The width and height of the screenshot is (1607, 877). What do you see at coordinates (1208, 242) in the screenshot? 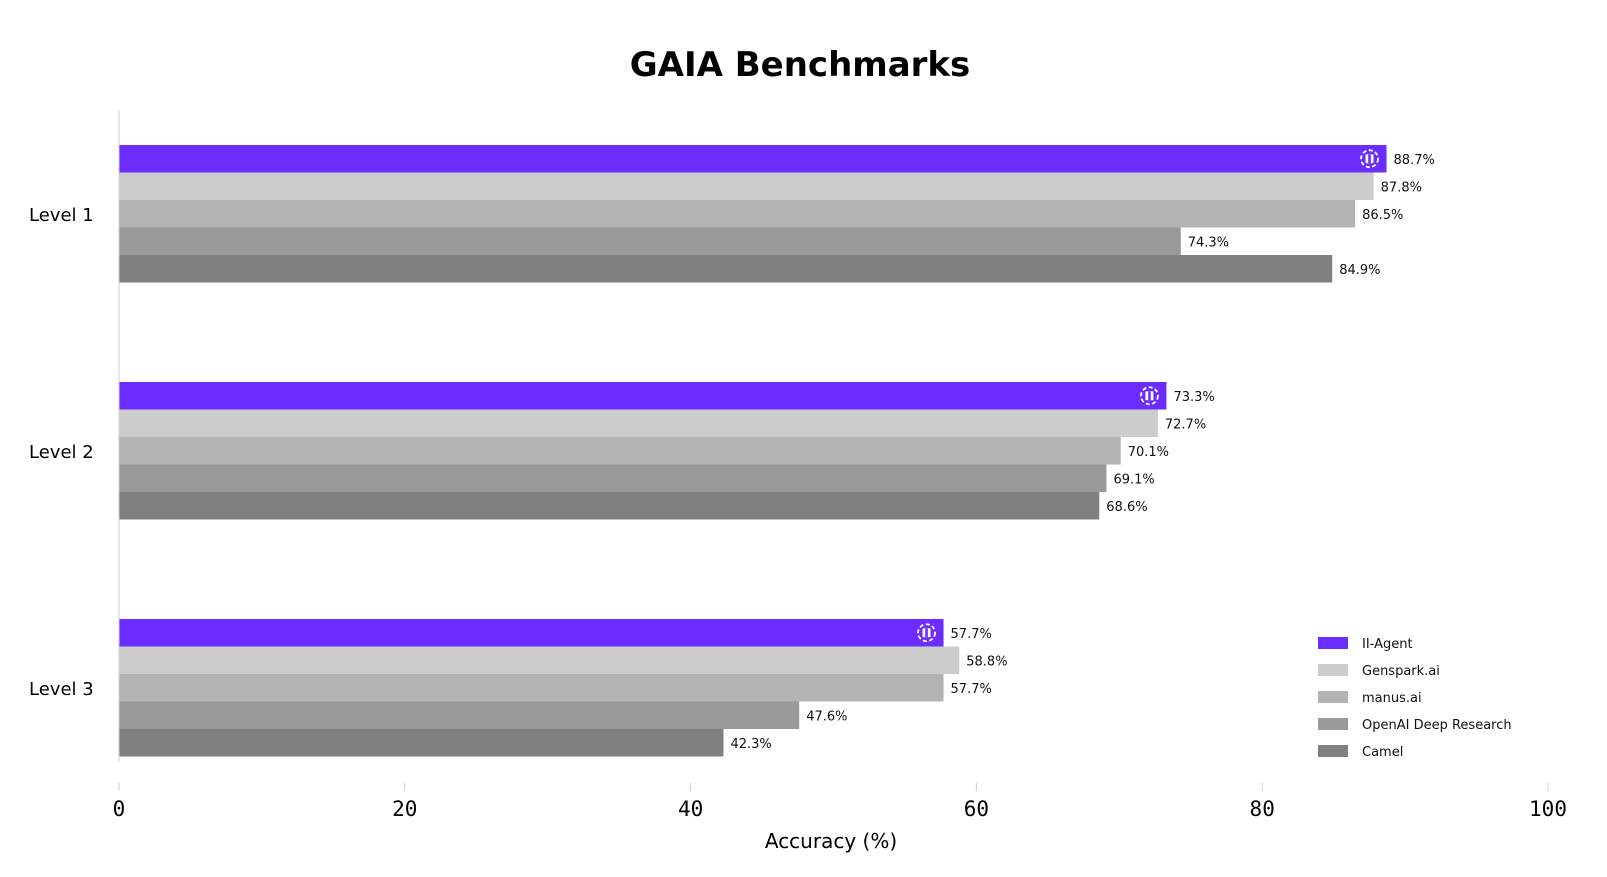
I see `data-label: 74.3%` at bounding box center [1208, 242].